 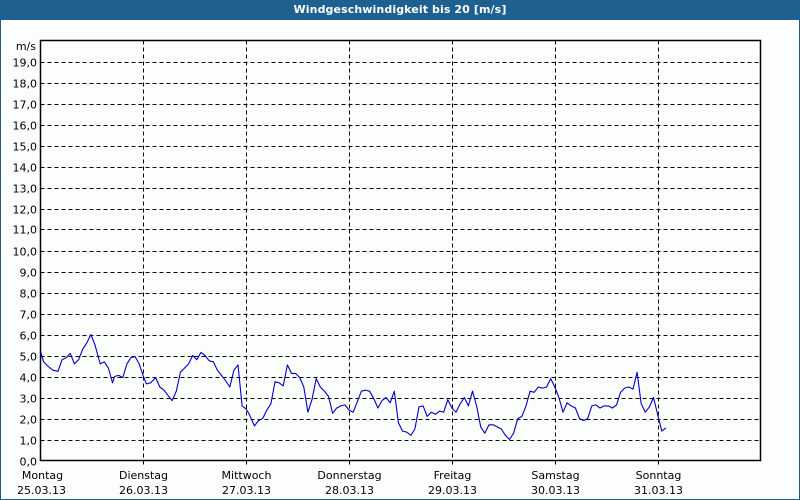 I want to click on y-tick-label: 18,0, so click(x=25, y=84).